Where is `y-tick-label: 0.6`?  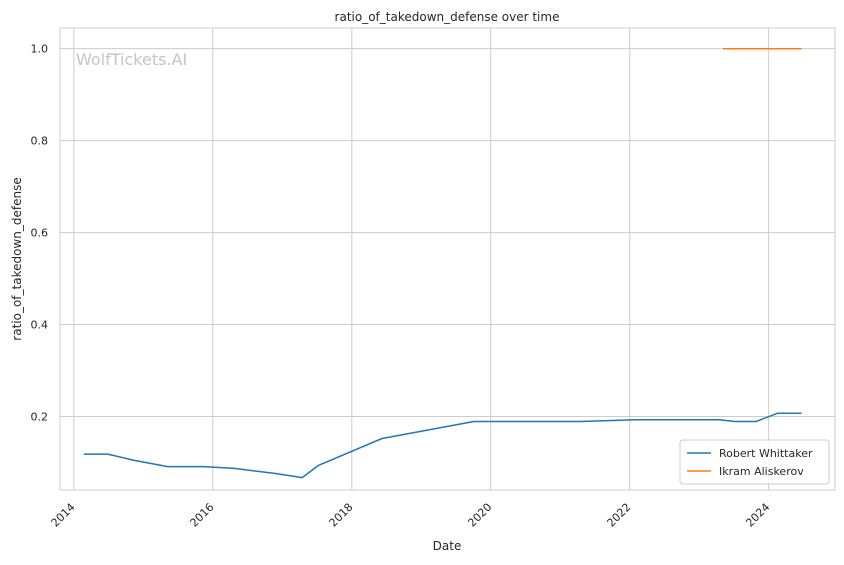
y-tick-label: 0.6 is located at coordinates (40, 233).